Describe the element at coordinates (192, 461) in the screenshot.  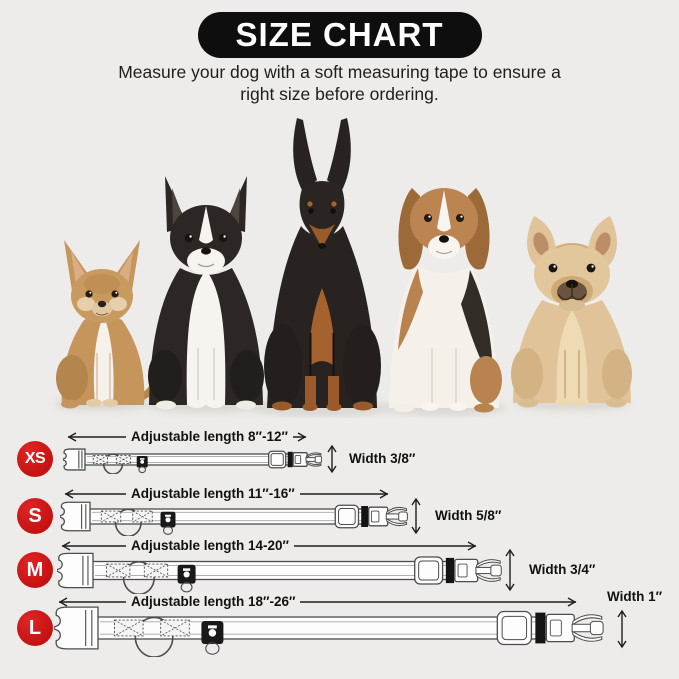
I see `collar-diagram-xs` at that location.